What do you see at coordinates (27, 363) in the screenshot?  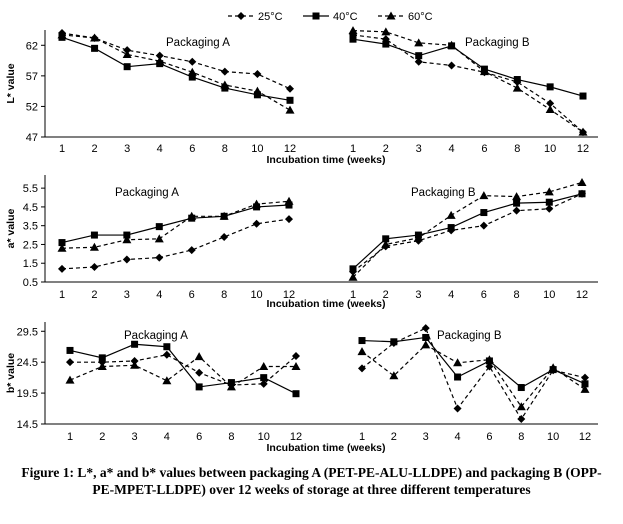 I see `y-tick-label-2: 24.5` at bounding box center [27, 363].